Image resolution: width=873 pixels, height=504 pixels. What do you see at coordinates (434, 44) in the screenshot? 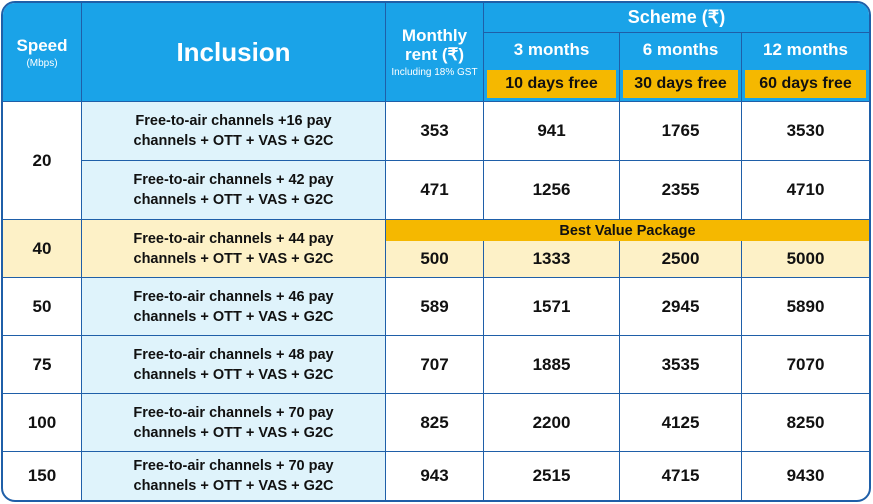
I see `rent-header-label: Monthly rent (₹)` at bounding box center [434, 44].